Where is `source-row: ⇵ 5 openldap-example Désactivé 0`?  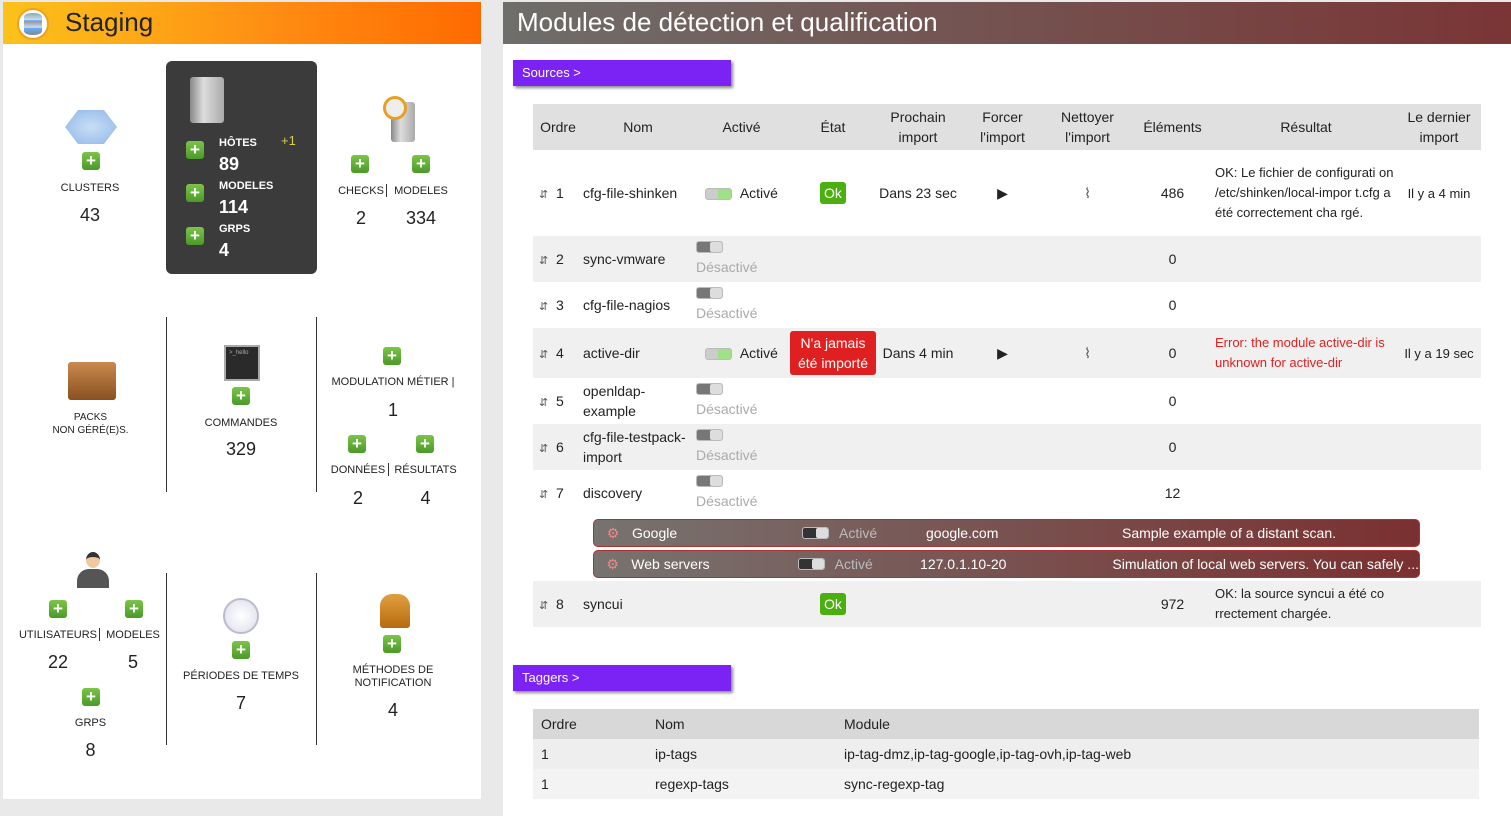 source-row: ⇵ 5 openldap-example Désactivé 0 is located at coordinates (1007, 401).